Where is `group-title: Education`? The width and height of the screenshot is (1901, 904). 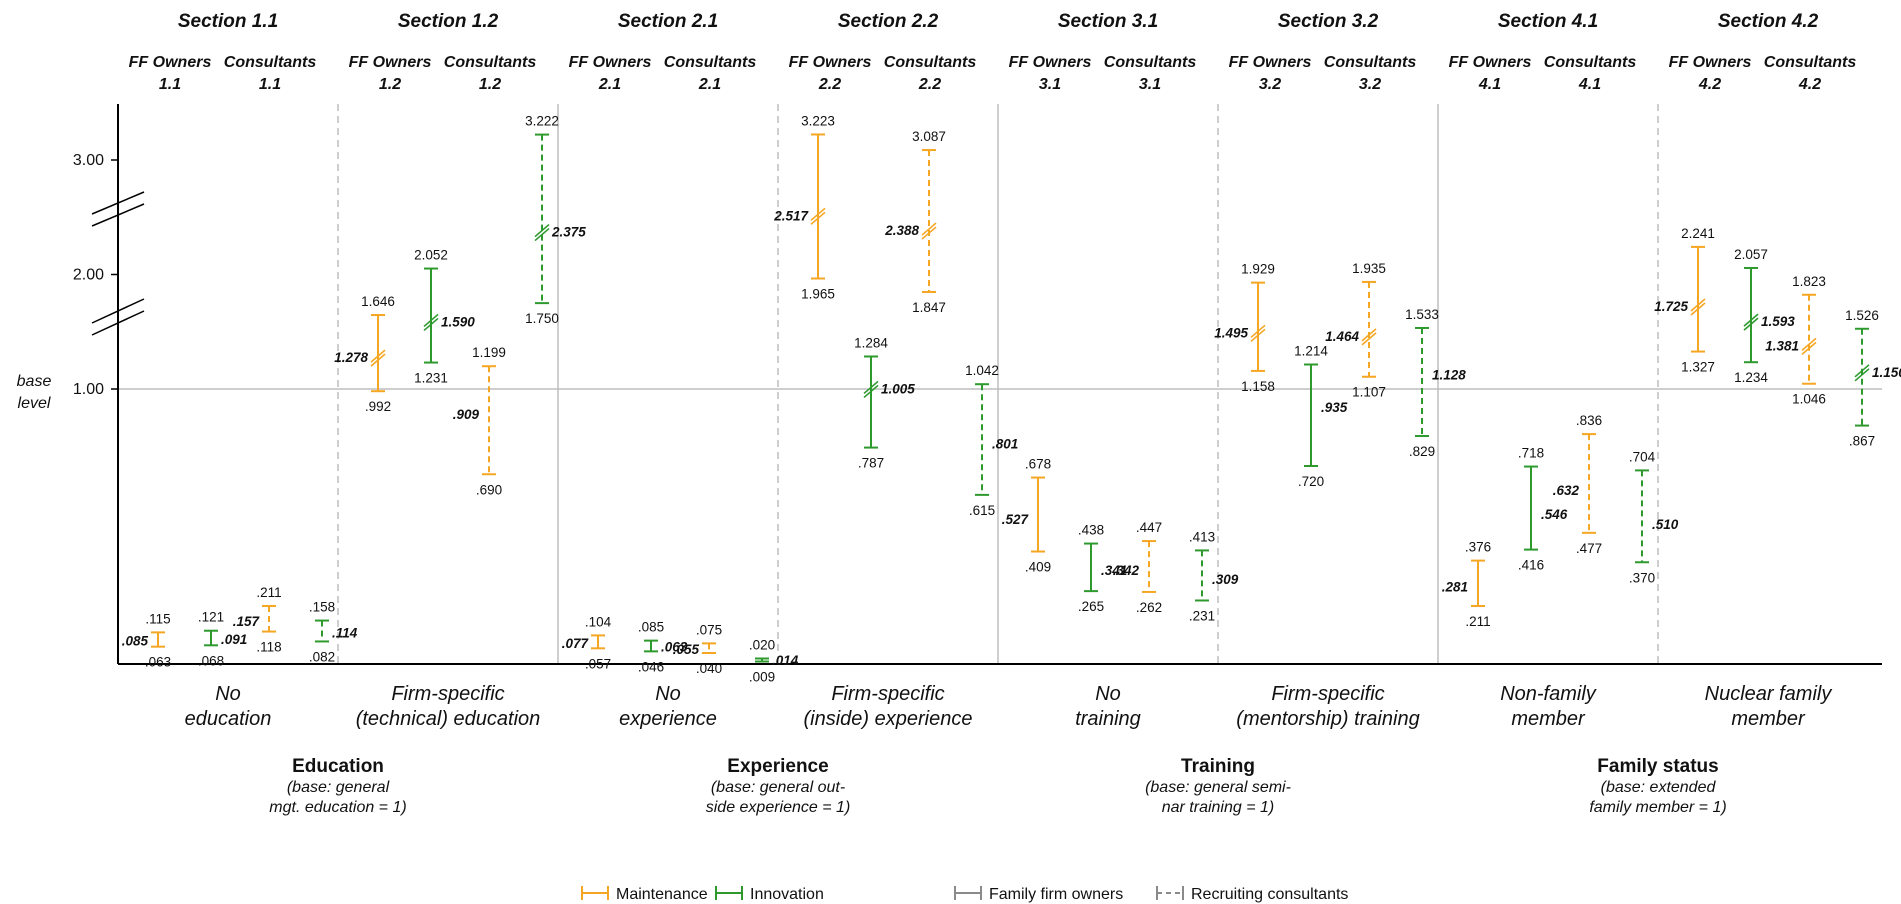
group-title: Education is located at coordinates (338, 766).